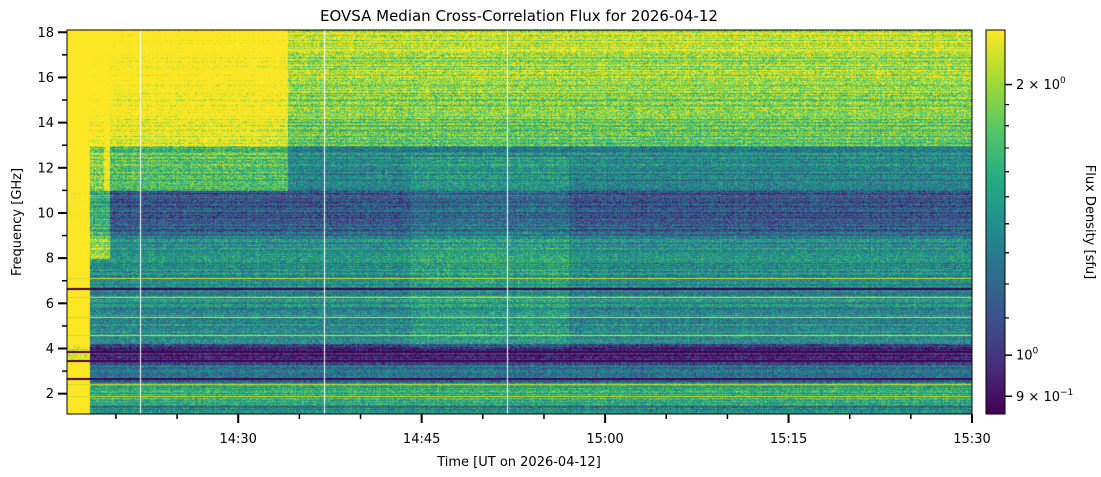 This screenshot has width=1101, height=477. I want to click on x-axis-label: Time [UT on 2026-04-12], so click(518, 462).